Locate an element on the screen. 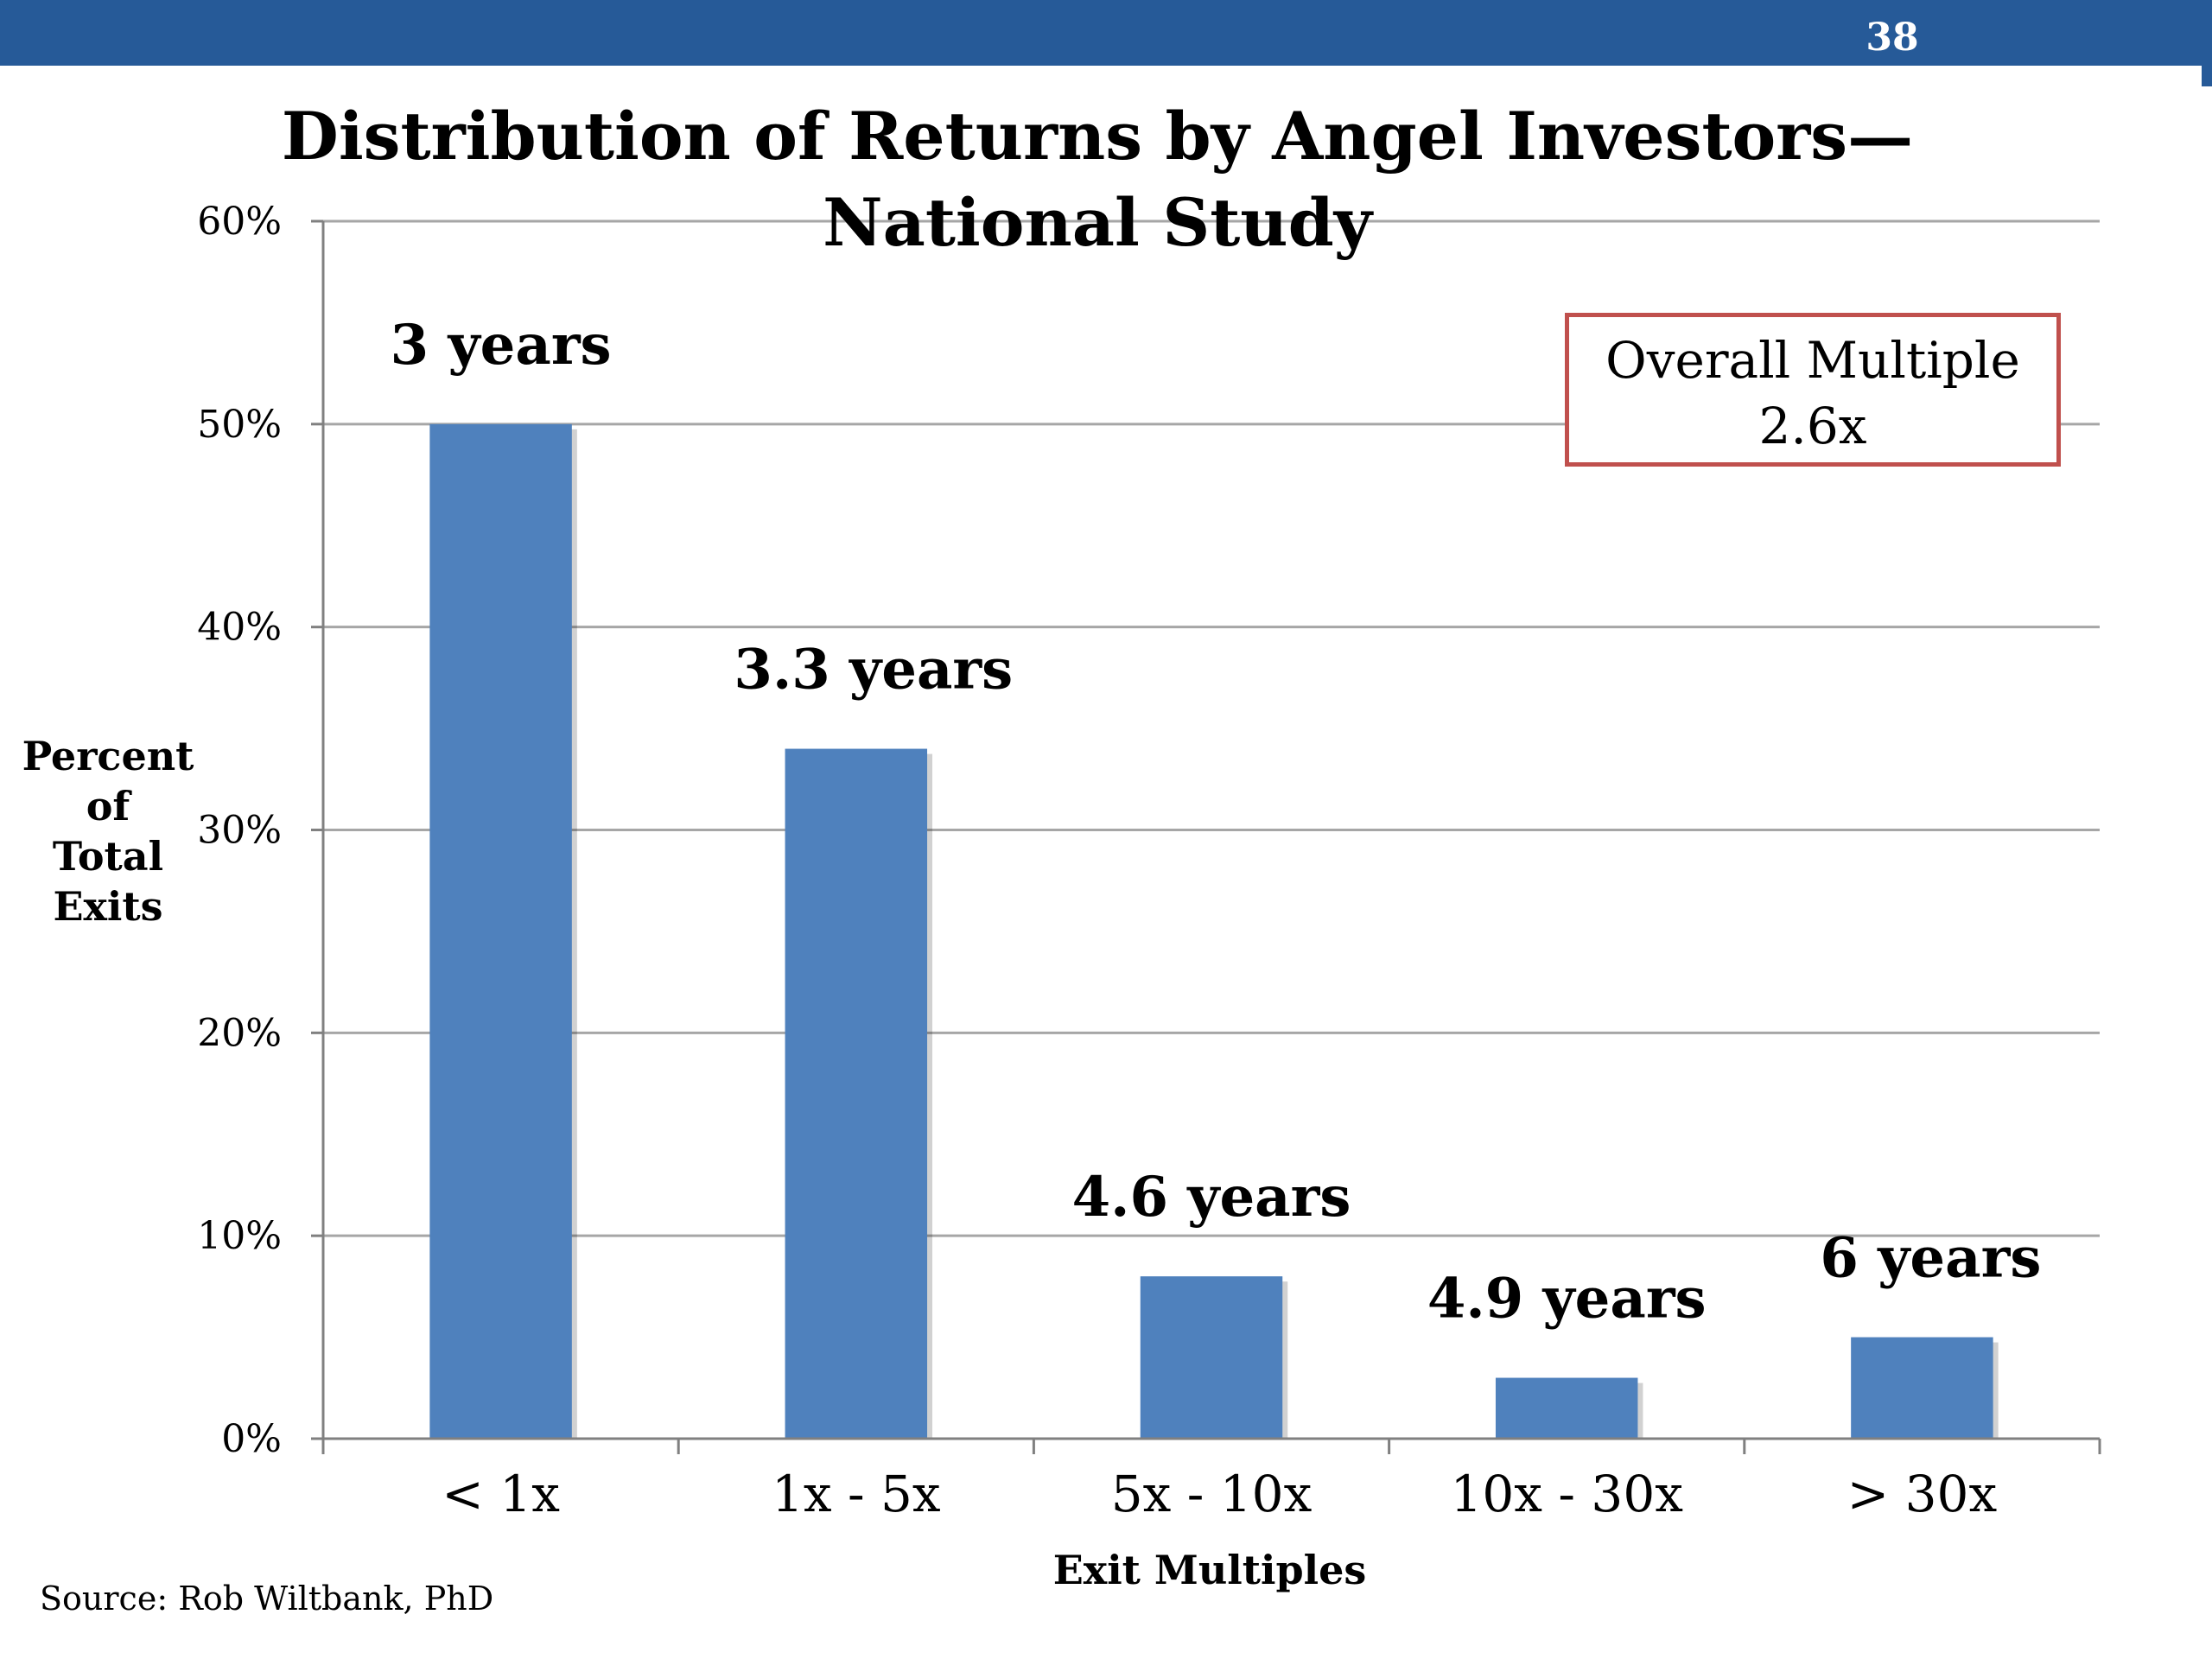 This screenshot has height=1659, width=2212. data-label: 6 years is located at coordinates (1930, 1258).